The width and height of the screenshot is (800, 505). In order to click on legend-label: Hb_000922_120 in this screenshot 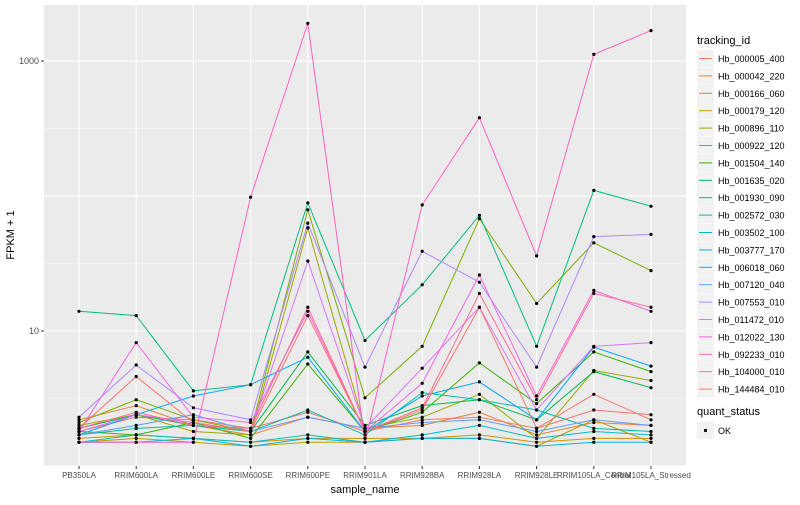, I will do `click(751, 146)`.